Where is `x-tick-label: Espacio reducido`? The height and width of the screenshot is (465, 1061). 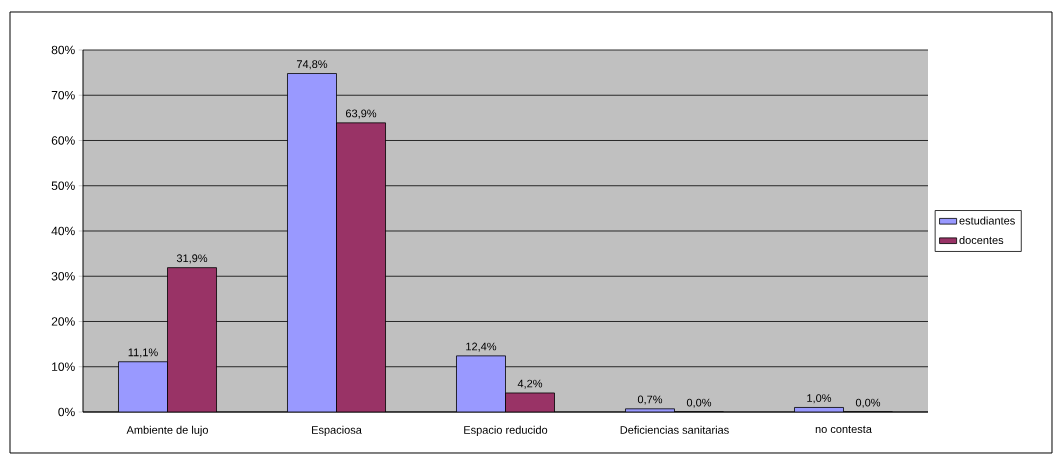
x-tick-label: Espacio reducido is located at coordinates (506, 431).